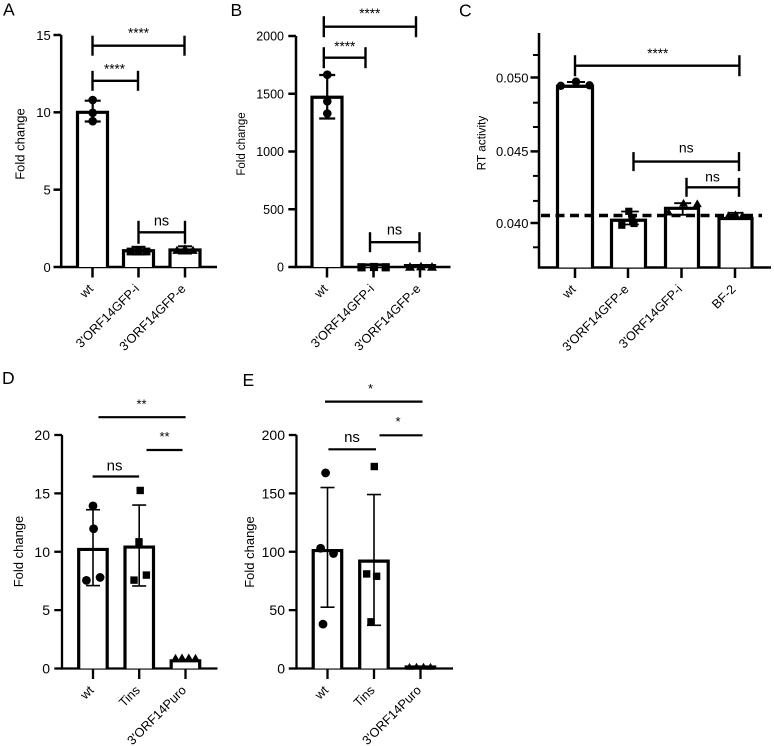  What do you see at coordinates (270, 37) in the screenshot?
I see `svg-text: 2000` at bounding box center [270, 37].